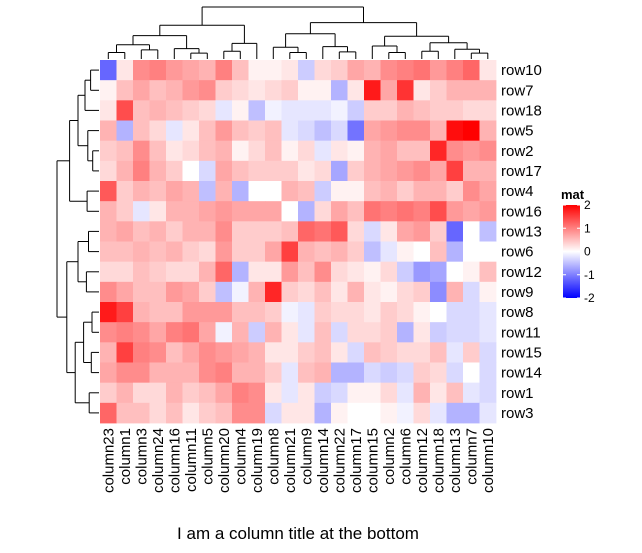 This screenshot has width=642, height=553. What do you see at coordinates (240, 456) in the screenshot?
I see `column-label: column4` at bounding box center [240, 456].